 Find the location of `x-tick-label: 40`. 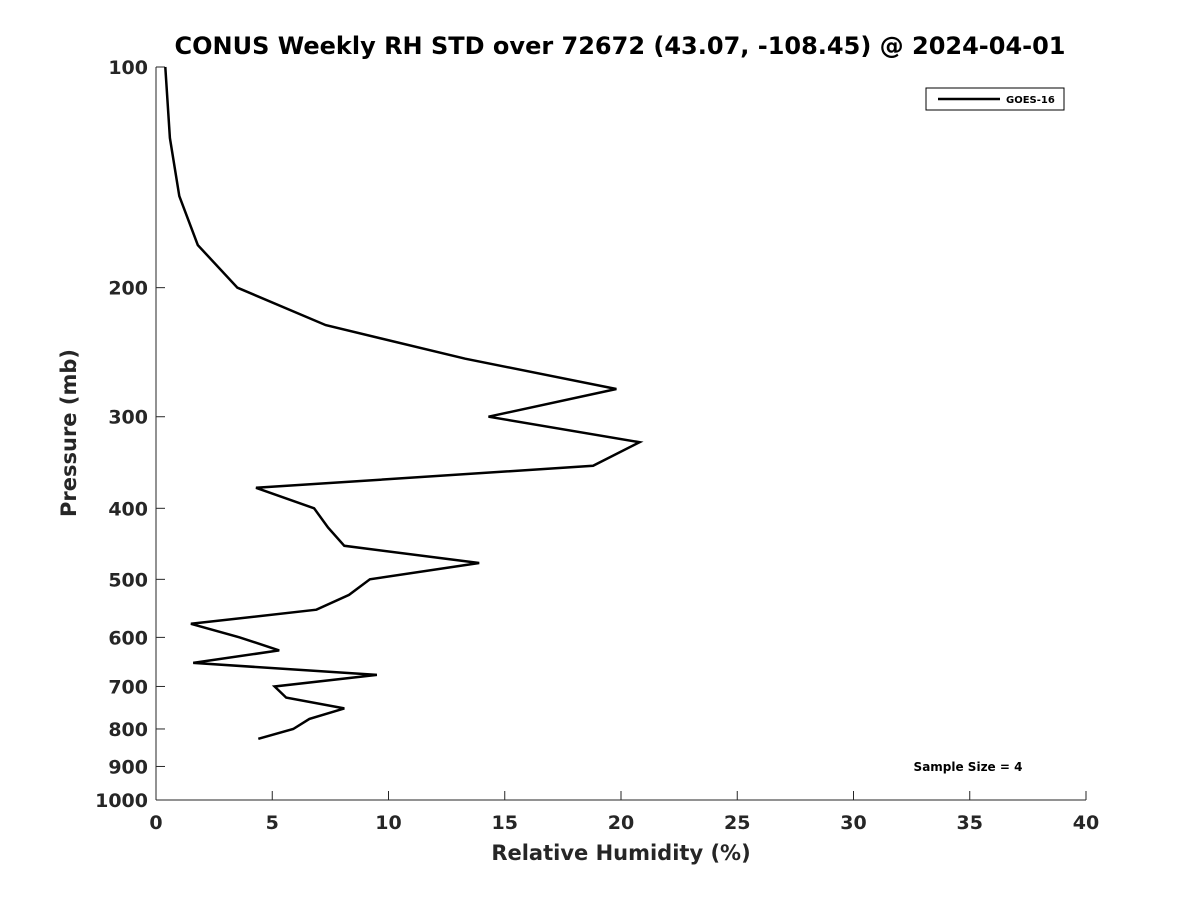

x-tick-label: 40 is located at coordinates (1086, 823).